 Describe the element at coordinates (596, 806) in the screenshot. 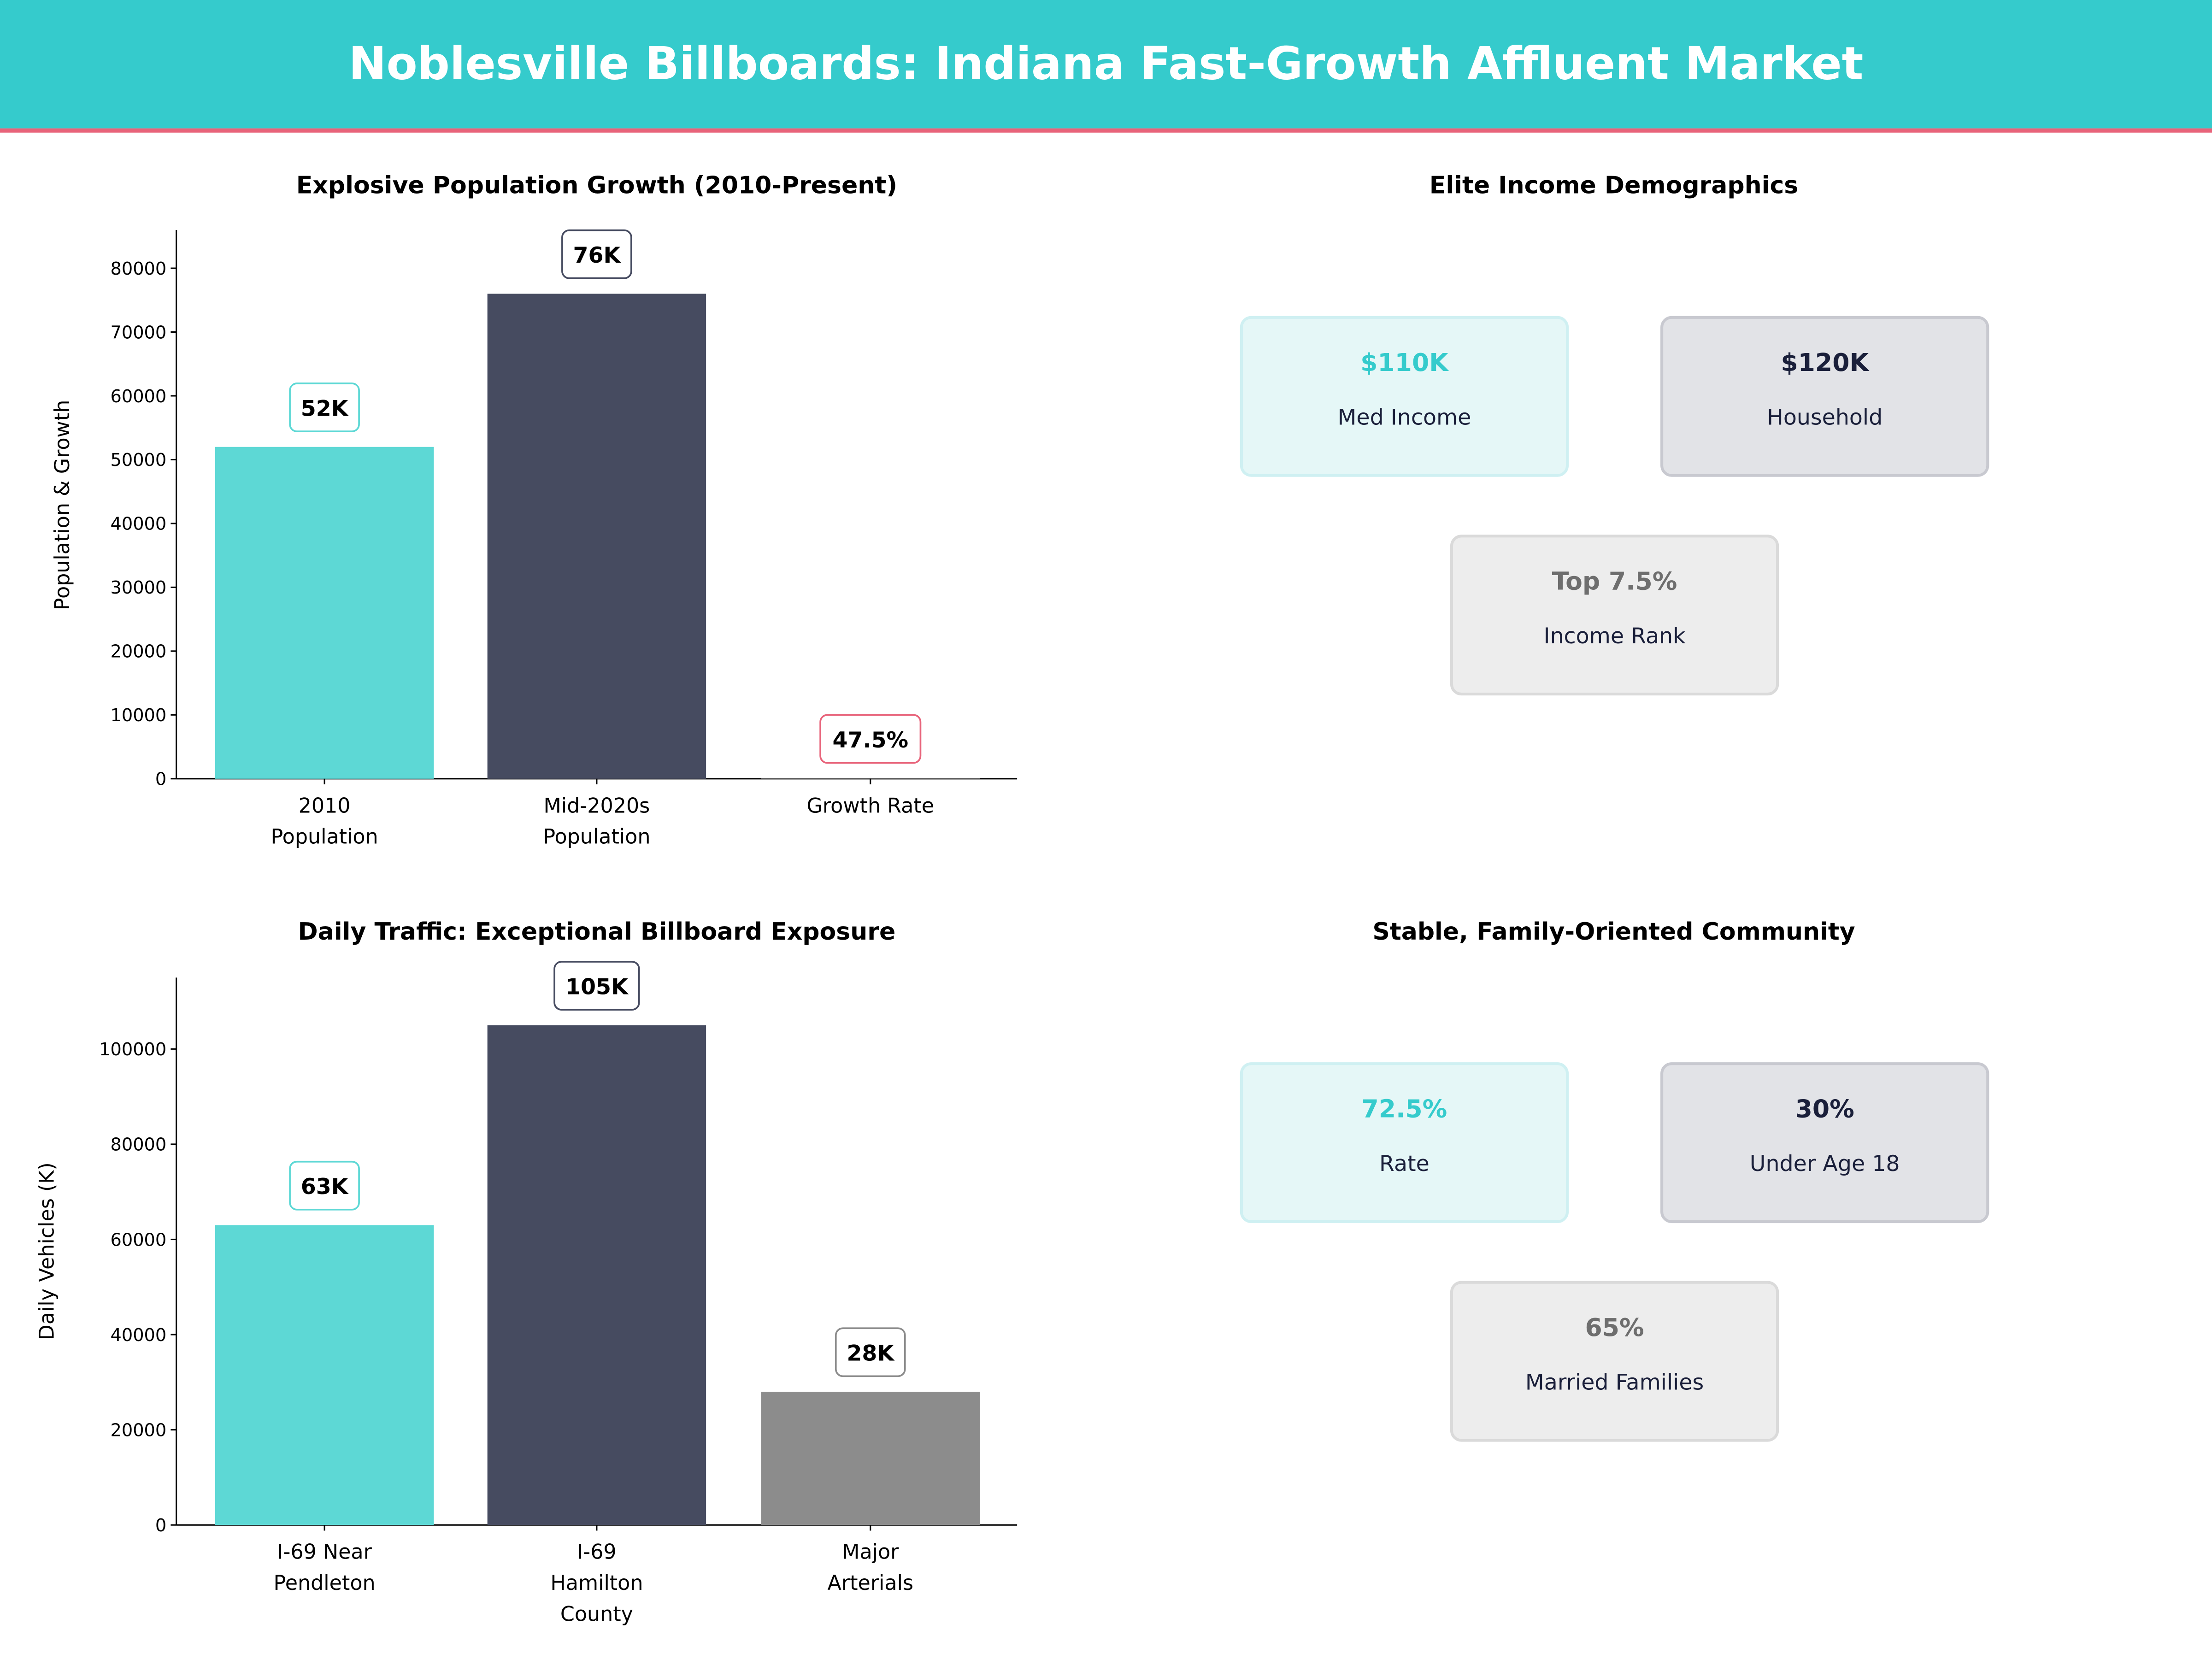

I see `x-tick-label: Mid-2020s` at that location.